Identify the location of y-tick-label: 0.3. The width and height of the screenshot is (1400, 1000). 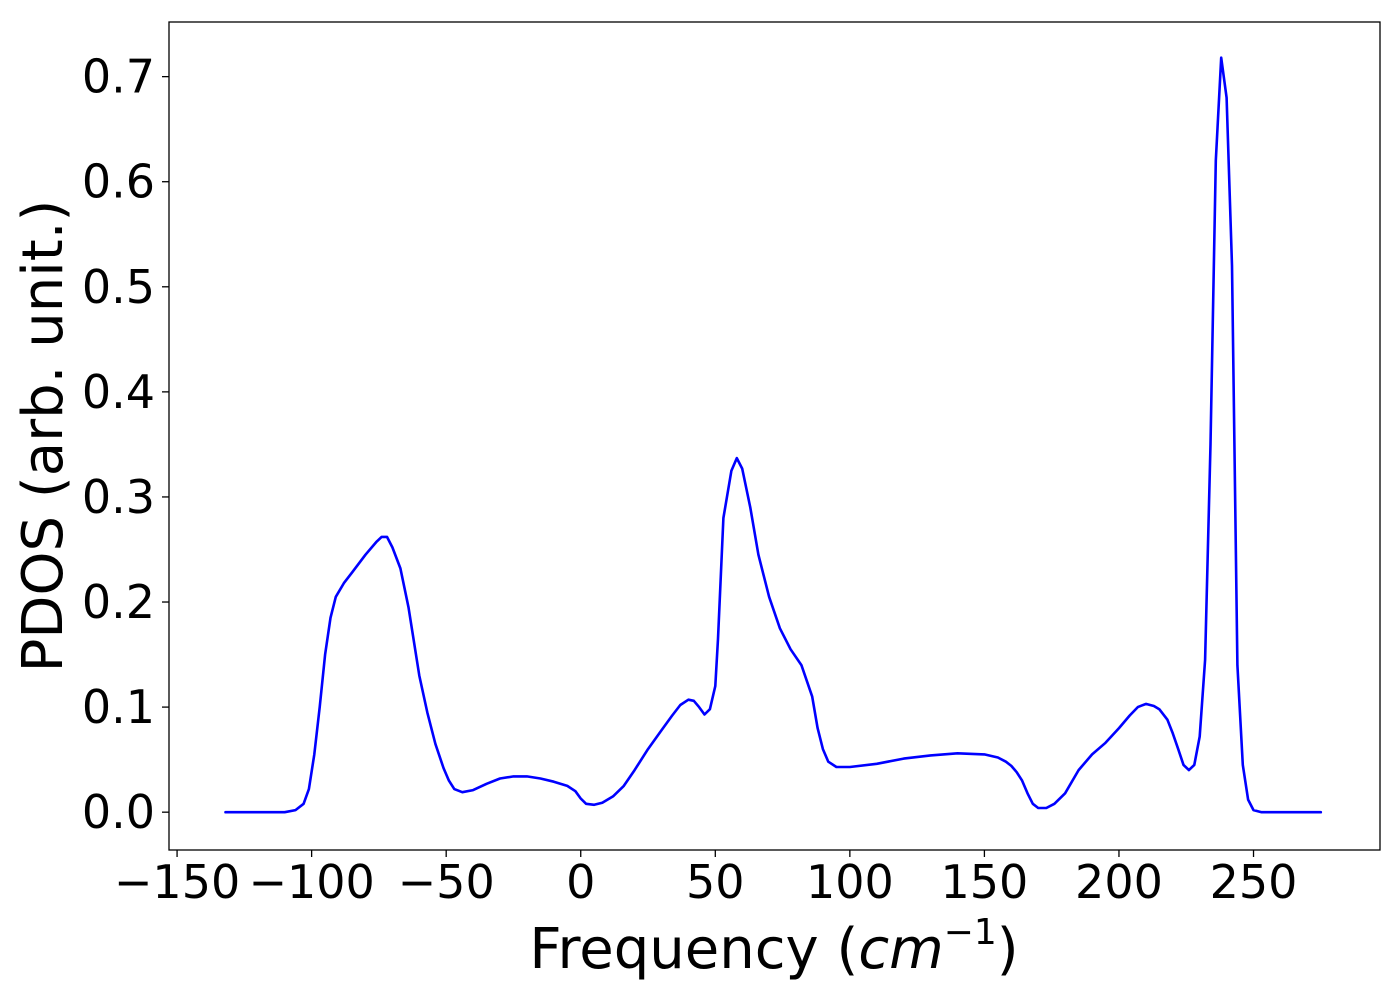
(118, 497).